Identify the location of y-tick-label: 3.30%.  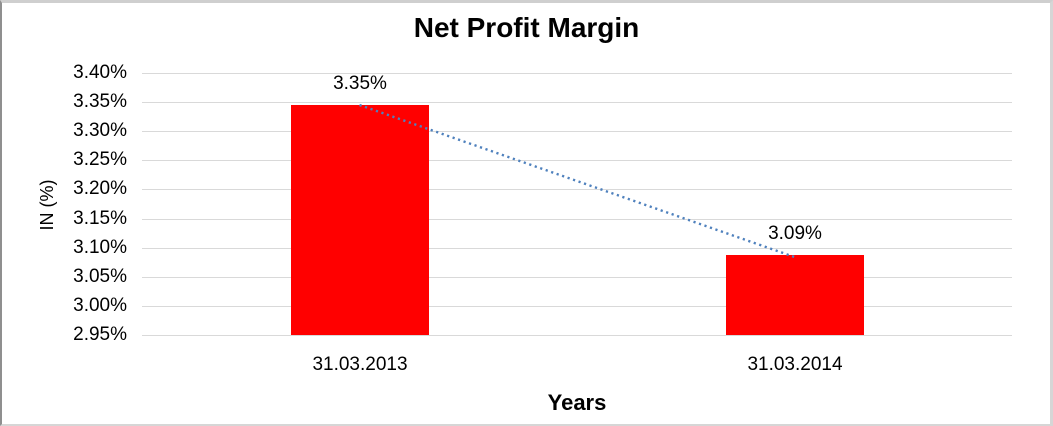
(100, 130).